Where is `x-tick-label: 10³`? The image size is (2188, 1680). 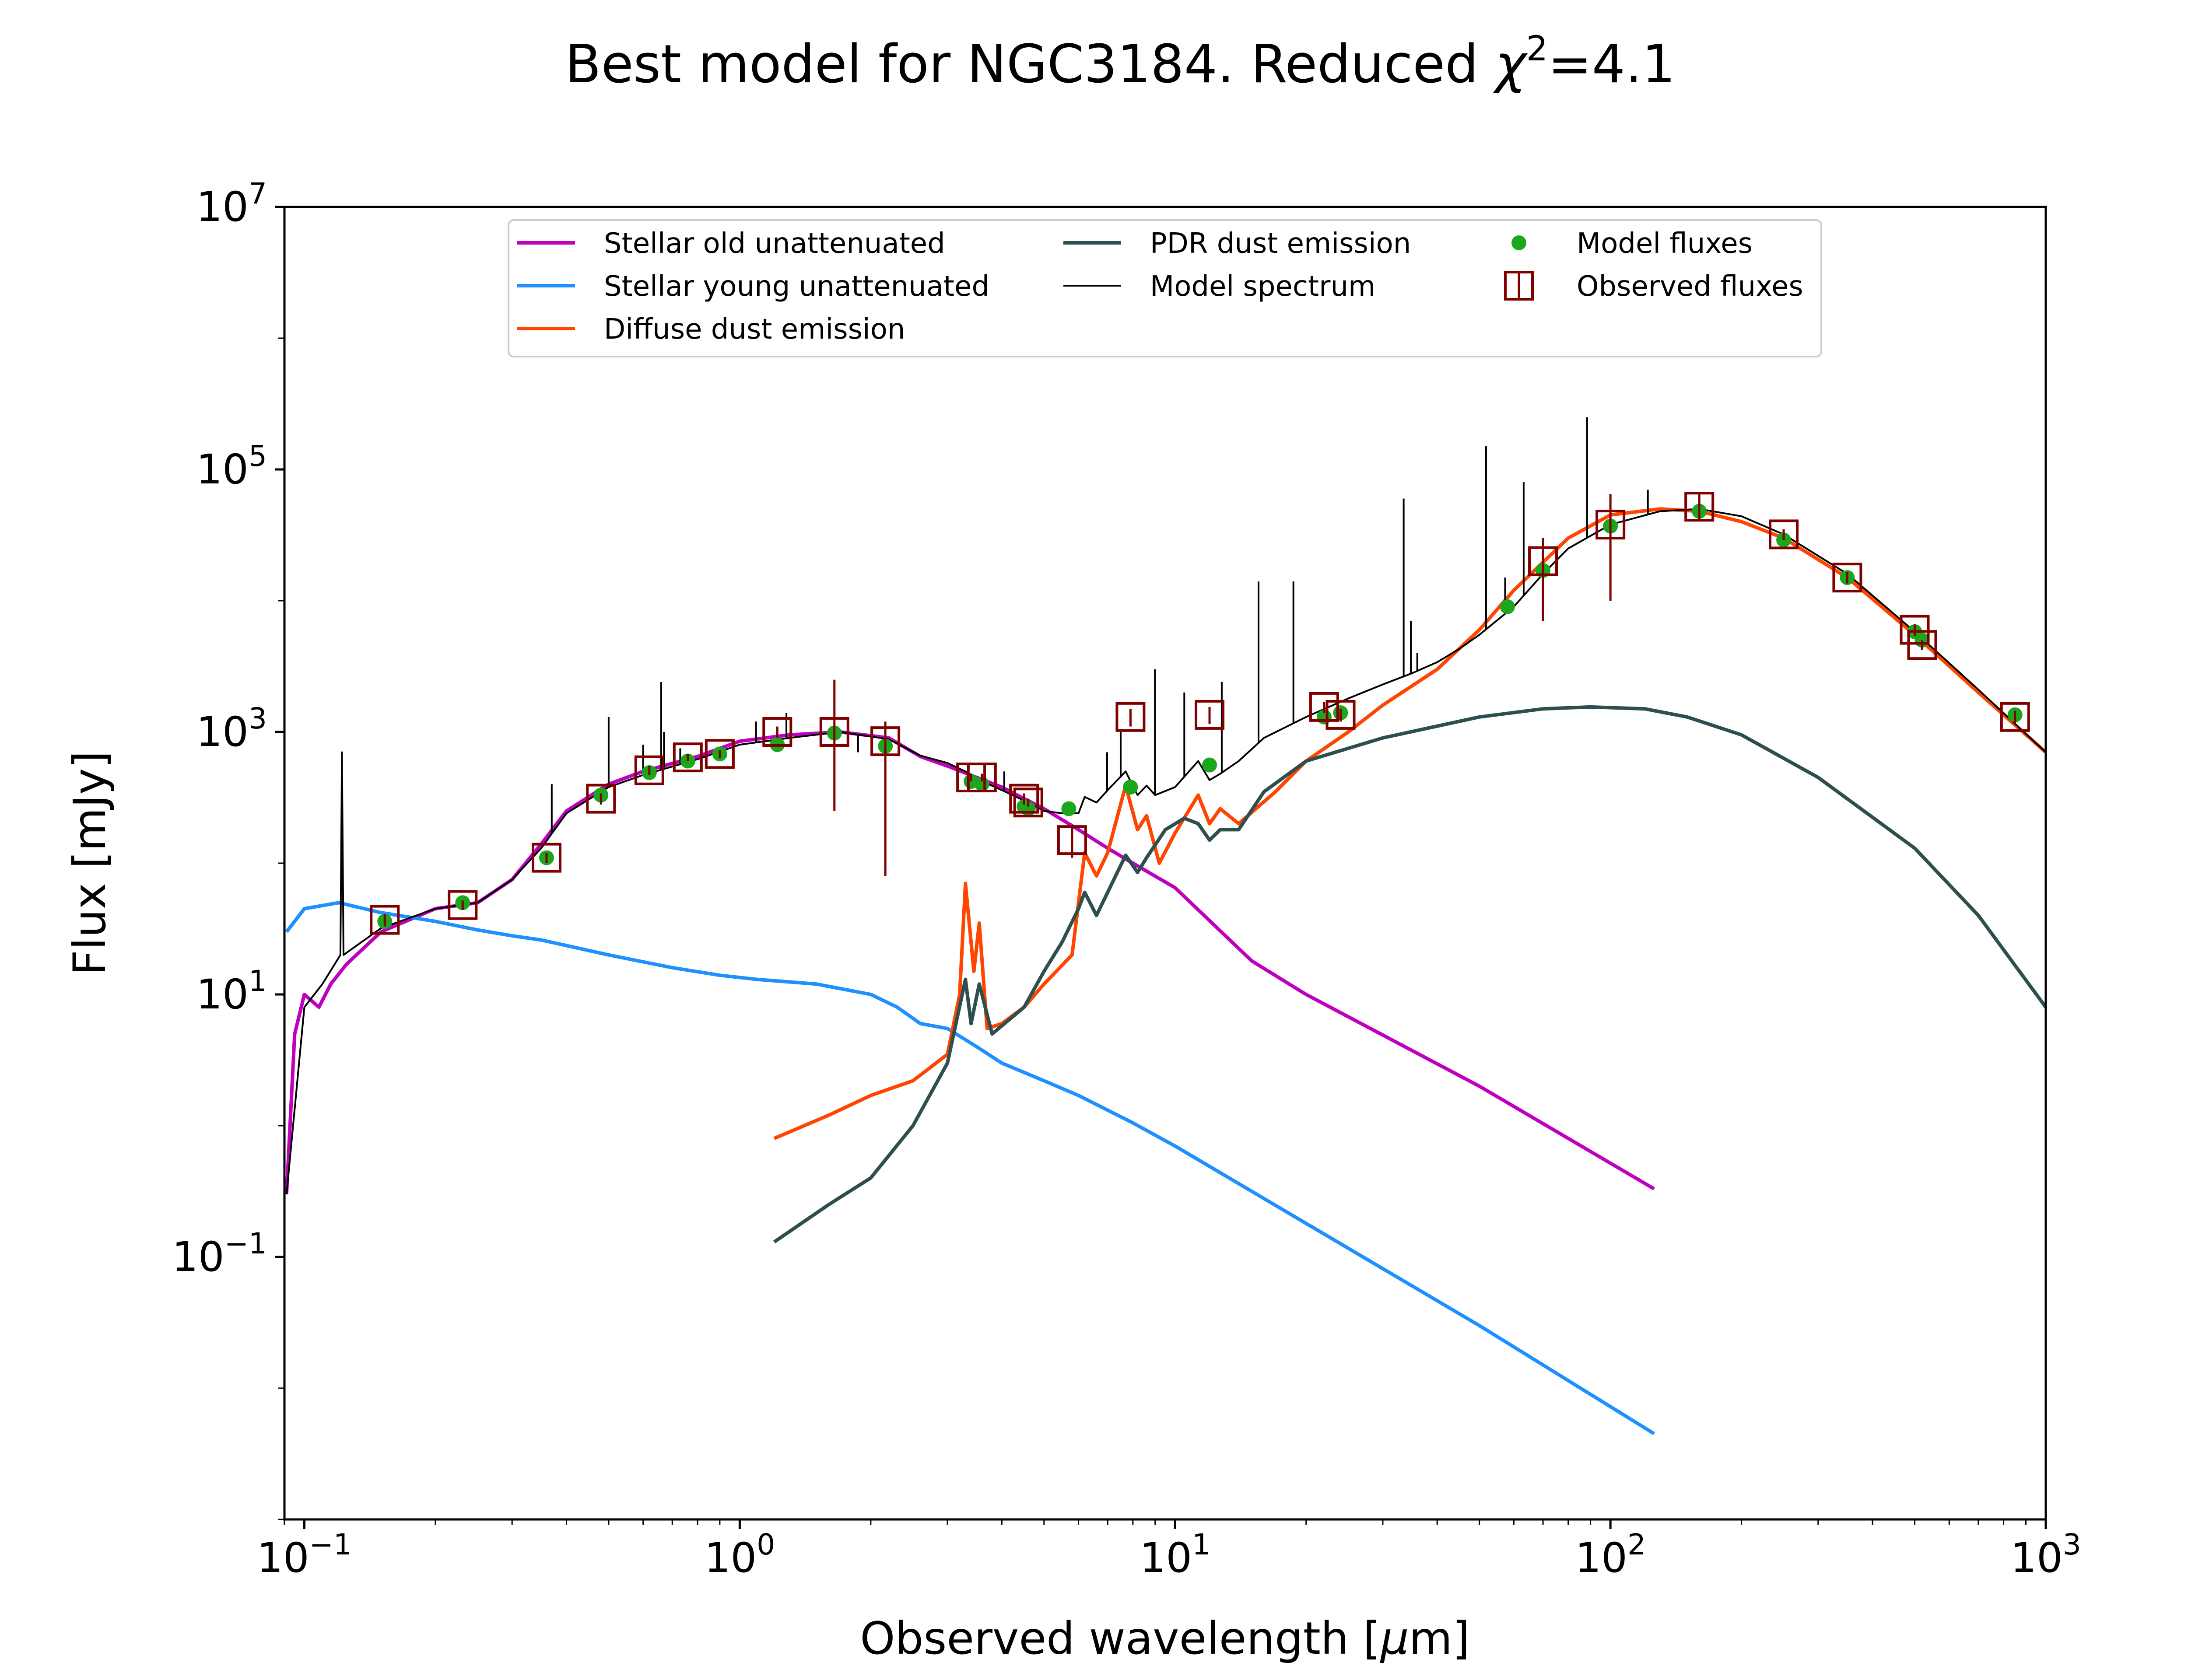 x-tick-label: 10³ is located at coordinates (2046, 1555).